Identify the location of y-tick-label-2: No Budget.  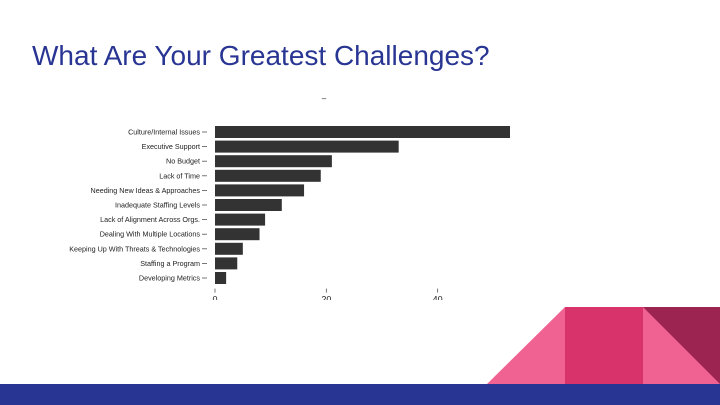
(183, 161).